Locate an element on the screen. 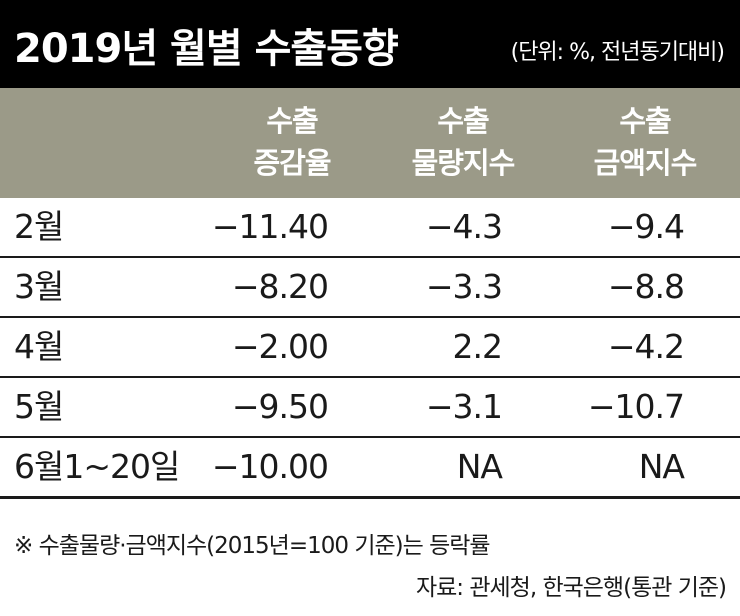 This screenshot has height=616, width=740. column-header-line: 증감율 is located at coordinates (292, 163).